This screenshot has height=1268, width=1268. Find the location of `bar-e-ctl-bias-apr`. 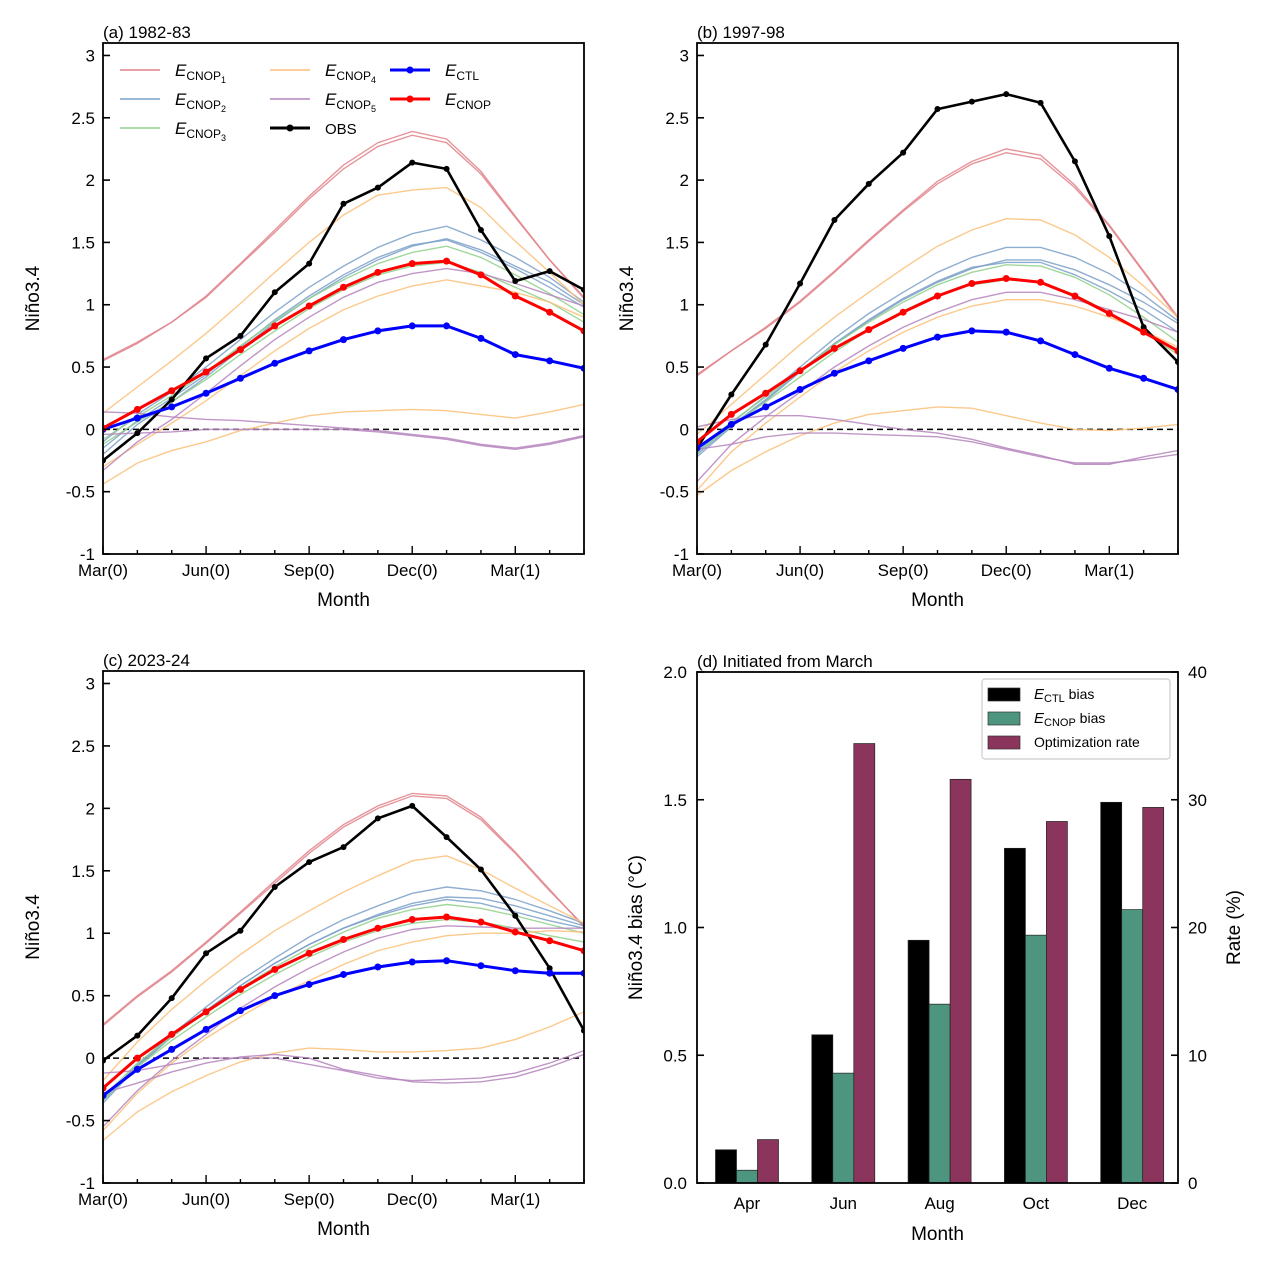

bar-e-ctl-bias-apr is located at coordinates (726, 1166).